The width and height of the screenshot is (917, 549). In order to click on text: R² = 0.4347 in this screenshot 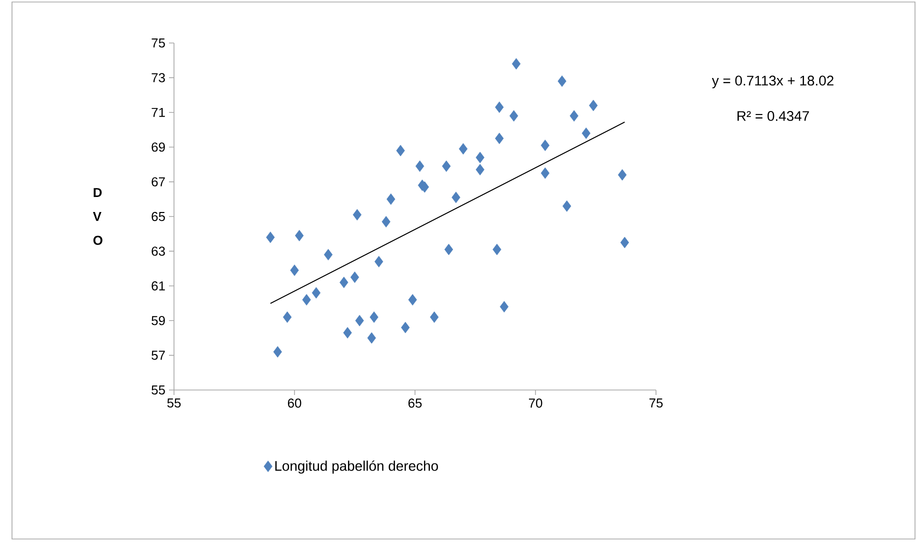, I will do `click(773, 116)`.